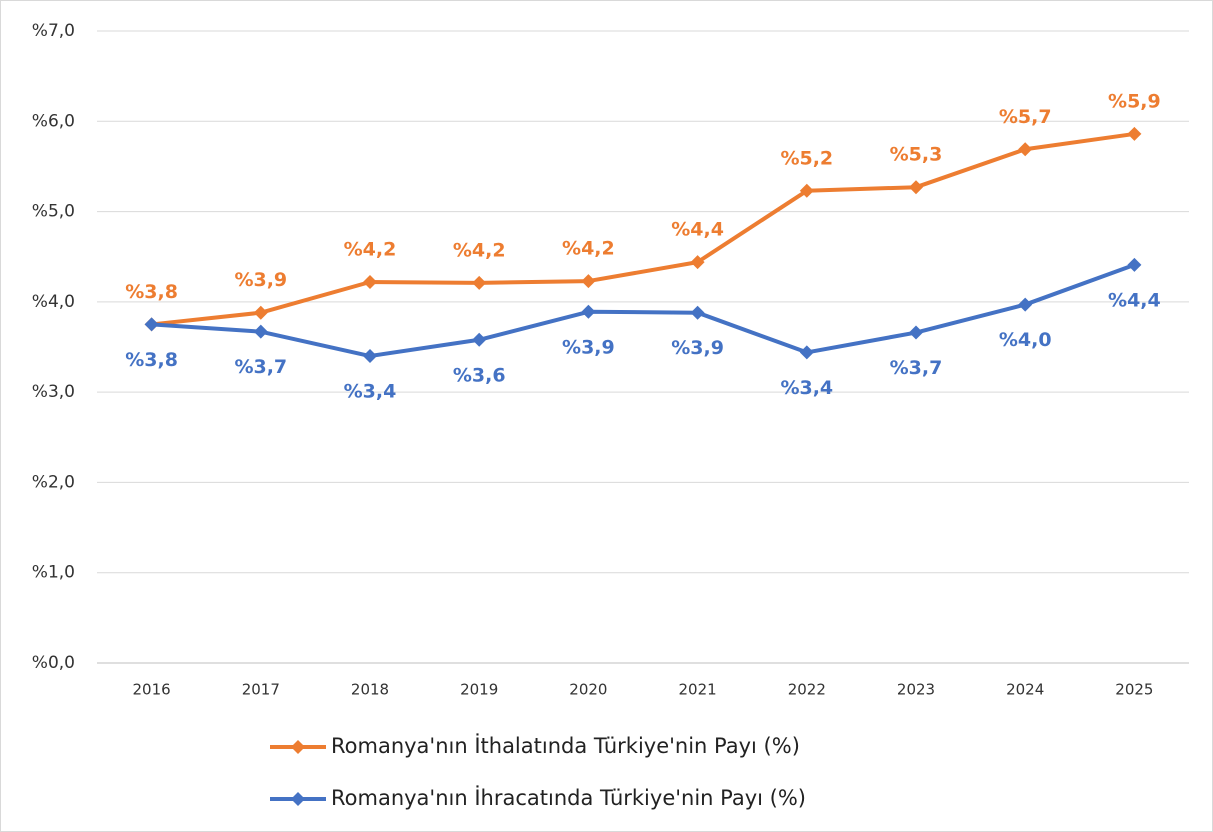 This screenshot has height=832, width=1213. I want to click on y-tick-label: %2,0, so click(53, 482).